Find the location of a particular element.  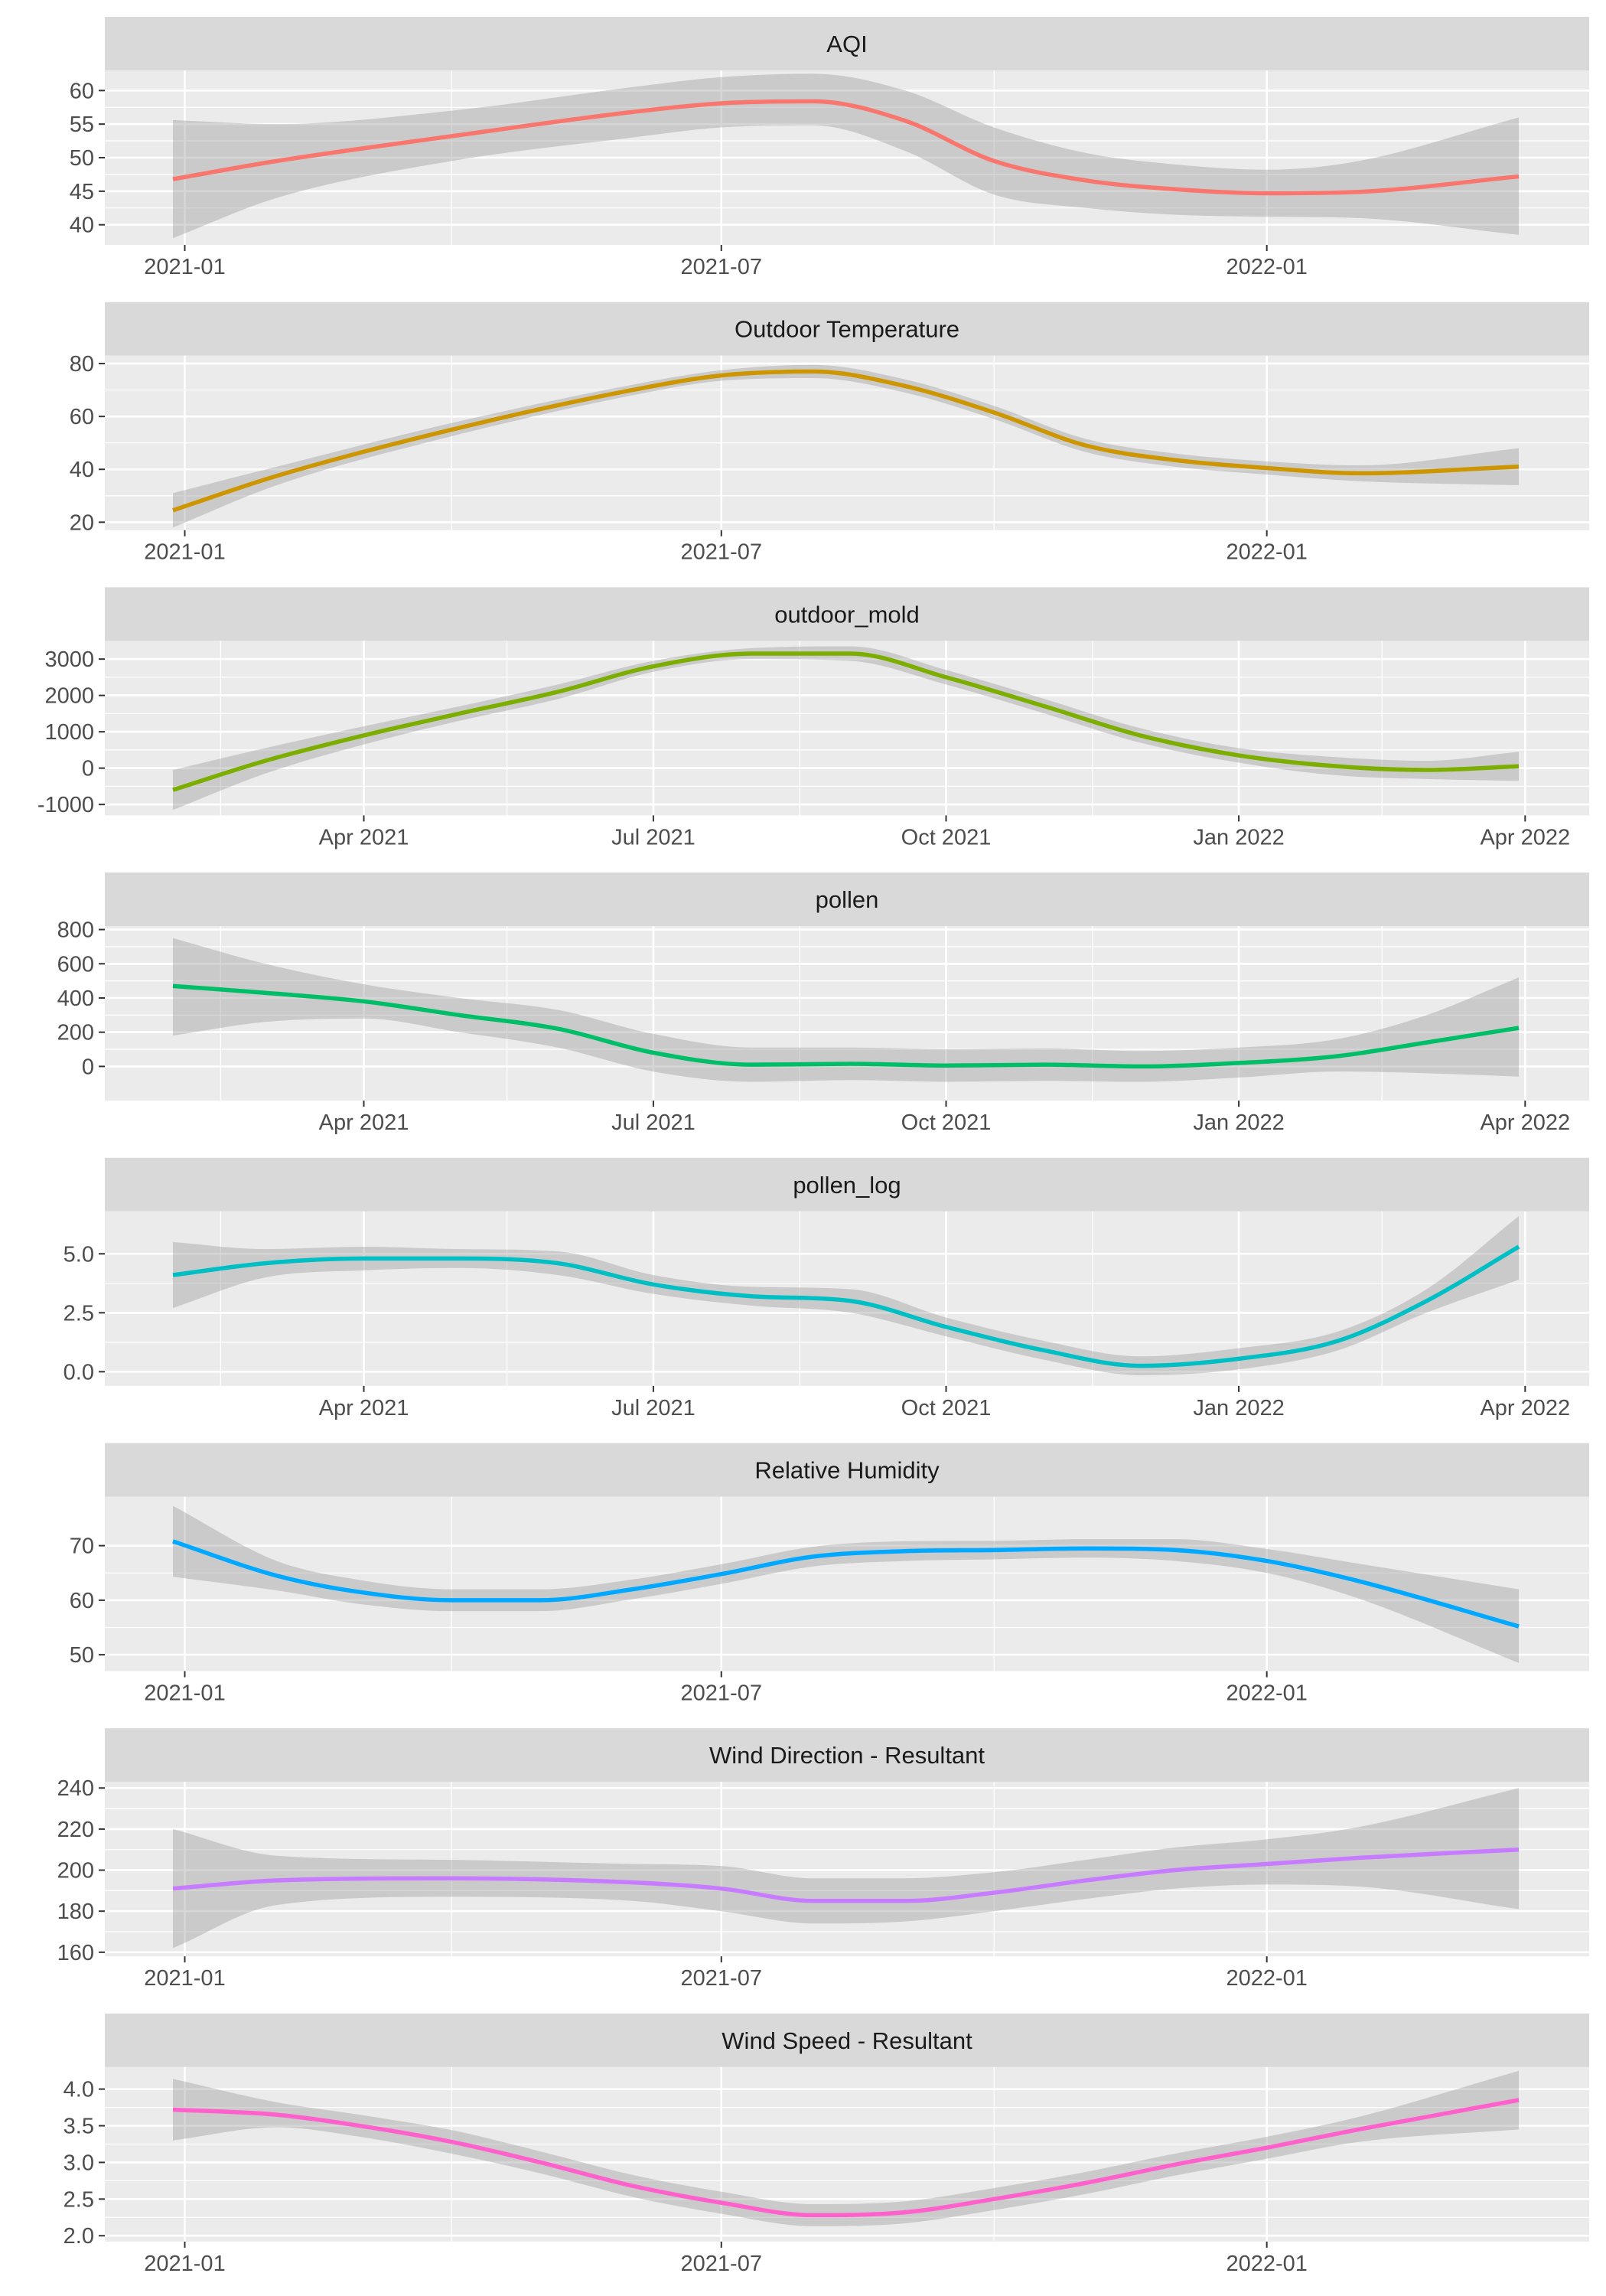

y-tick-label: 55 is located at coordinates (82, 125).